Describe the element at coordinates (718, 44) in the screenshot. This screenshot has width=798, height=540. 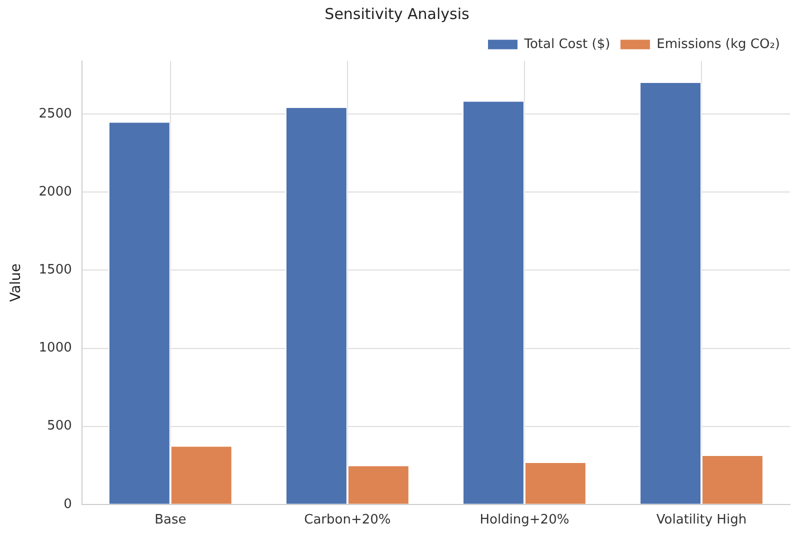
I see `legend-label: Emissions (kg CO₂)` at that location.